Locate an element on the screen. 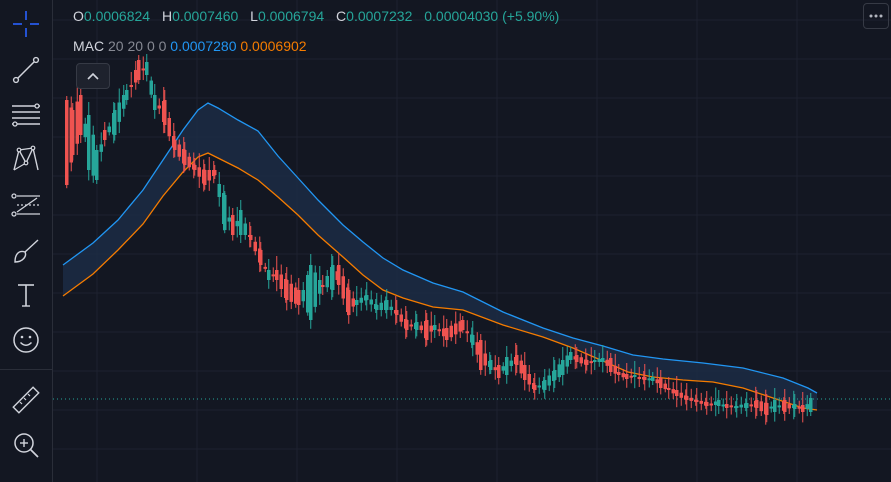 The width and height of the screenshot is (891, 482). indicator-legend: MAC 20 20 0 0 0.0007280 0.0006902 is located at coordinates (190, 46).